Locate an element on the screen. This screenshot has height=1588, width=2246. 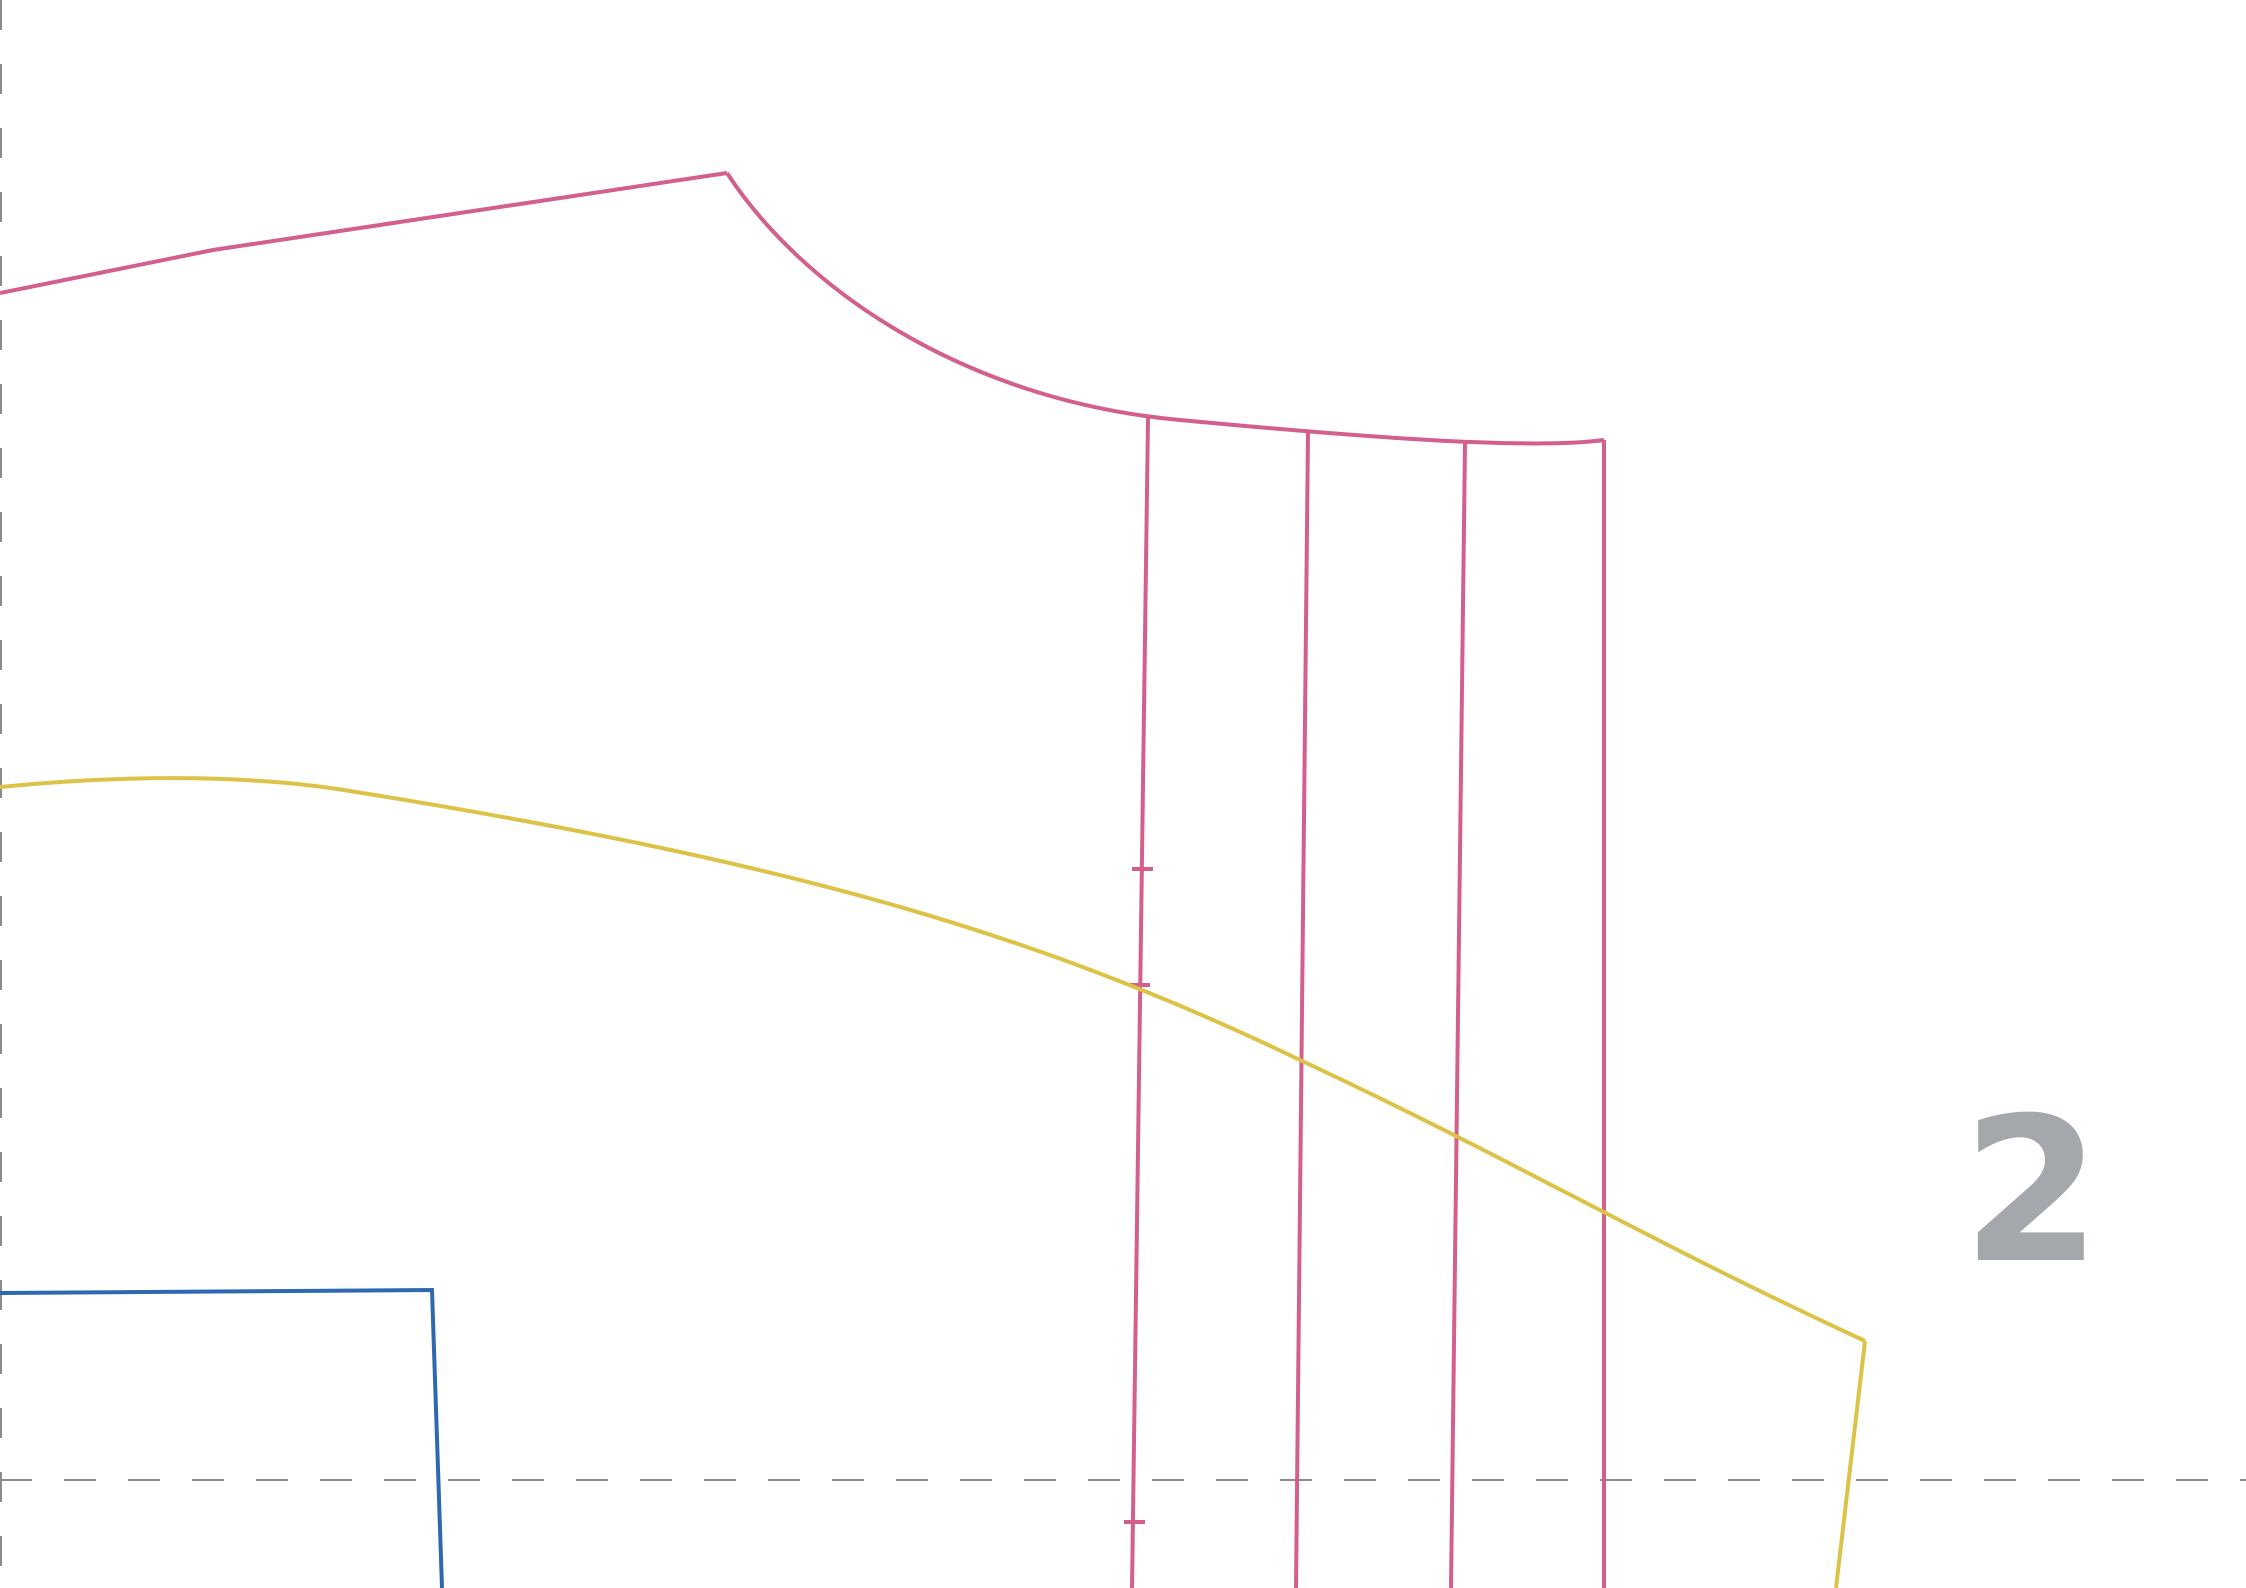
blue-piece is located at coordinates (222, 1437).